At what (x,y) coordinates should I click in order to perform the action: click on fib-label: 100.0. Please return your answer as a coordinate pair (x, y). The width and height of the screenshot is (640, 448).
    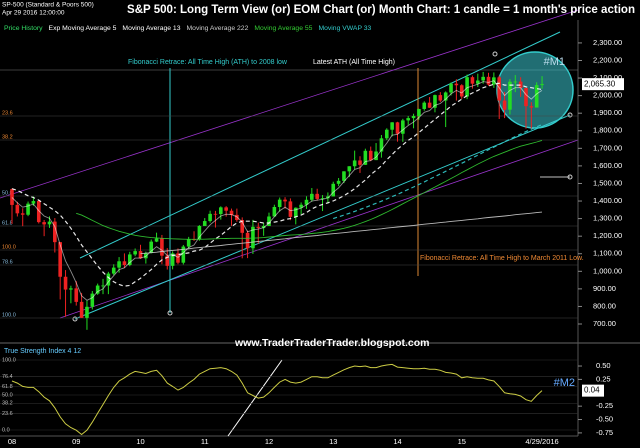
    Looking at the image, I should click on (9, 315).